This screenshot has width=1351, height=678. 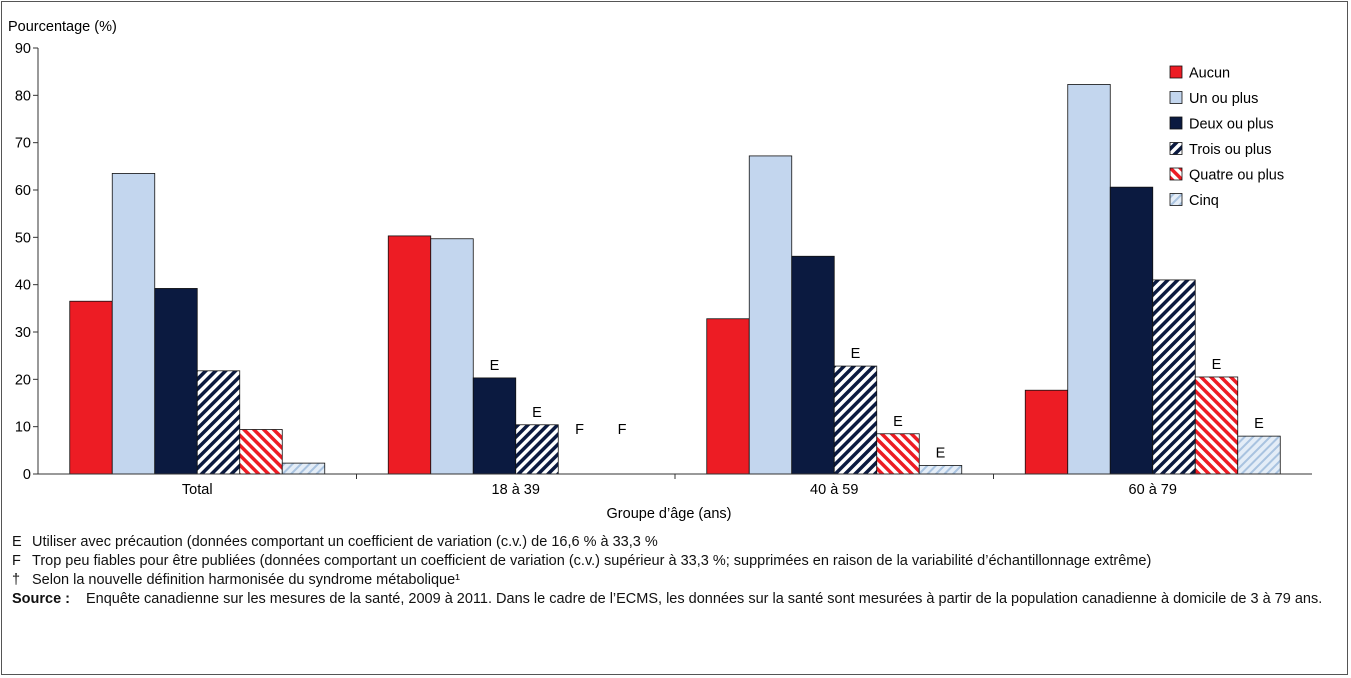 I want to click on y-tick-label: 90, so click(x=23, y=49).